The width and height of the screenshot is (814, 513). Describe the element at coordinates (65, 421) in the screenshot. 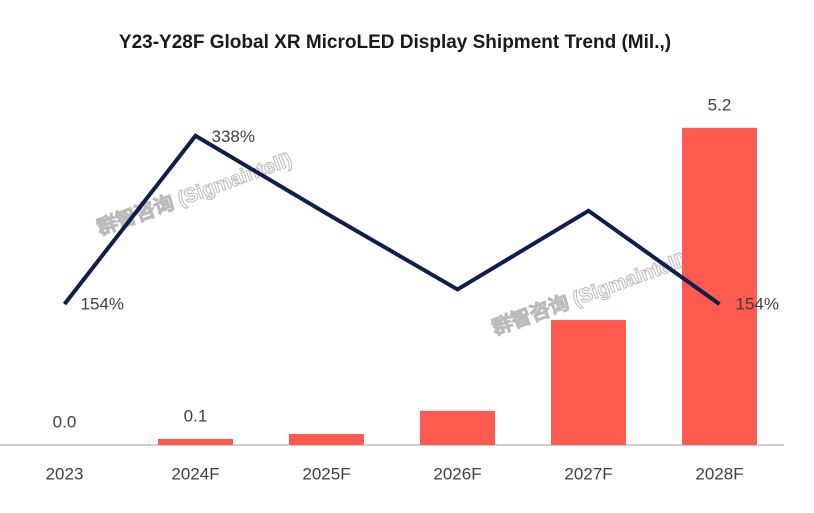

I see `data-label: 0.0` at that location.